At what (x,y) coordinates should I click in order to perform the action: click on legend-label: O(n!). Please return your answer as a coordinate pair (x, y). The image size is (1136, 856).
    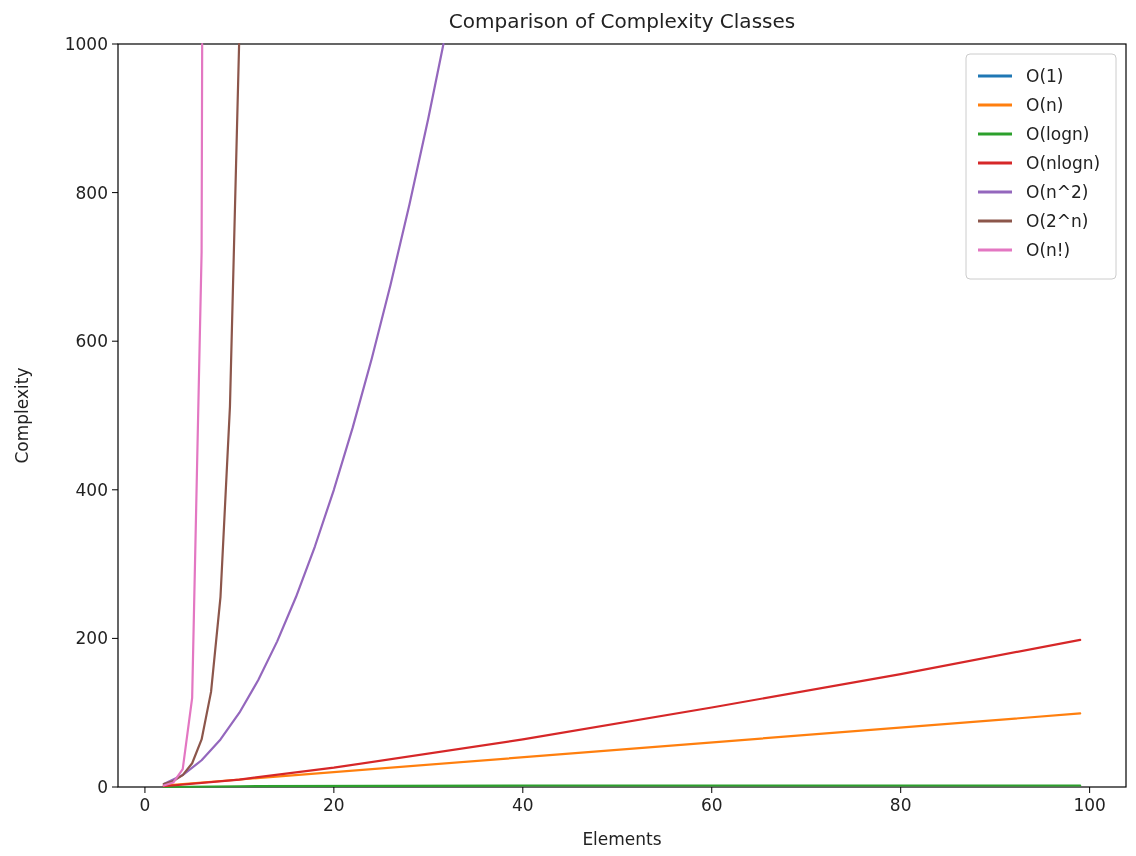
    Looking at the image, I should click on (1048, 250).